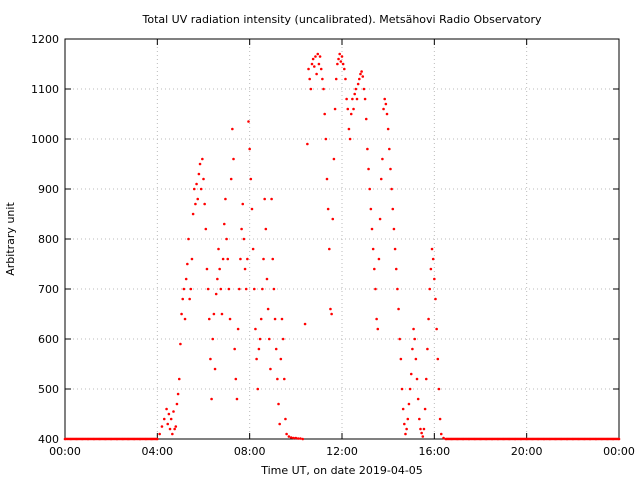 This screenshot has width=640, height=480. What do you see at coordinates (342, 451) in the screenshot?
I see `x-tick-label: 12:00` at bounding box center [342, 451].